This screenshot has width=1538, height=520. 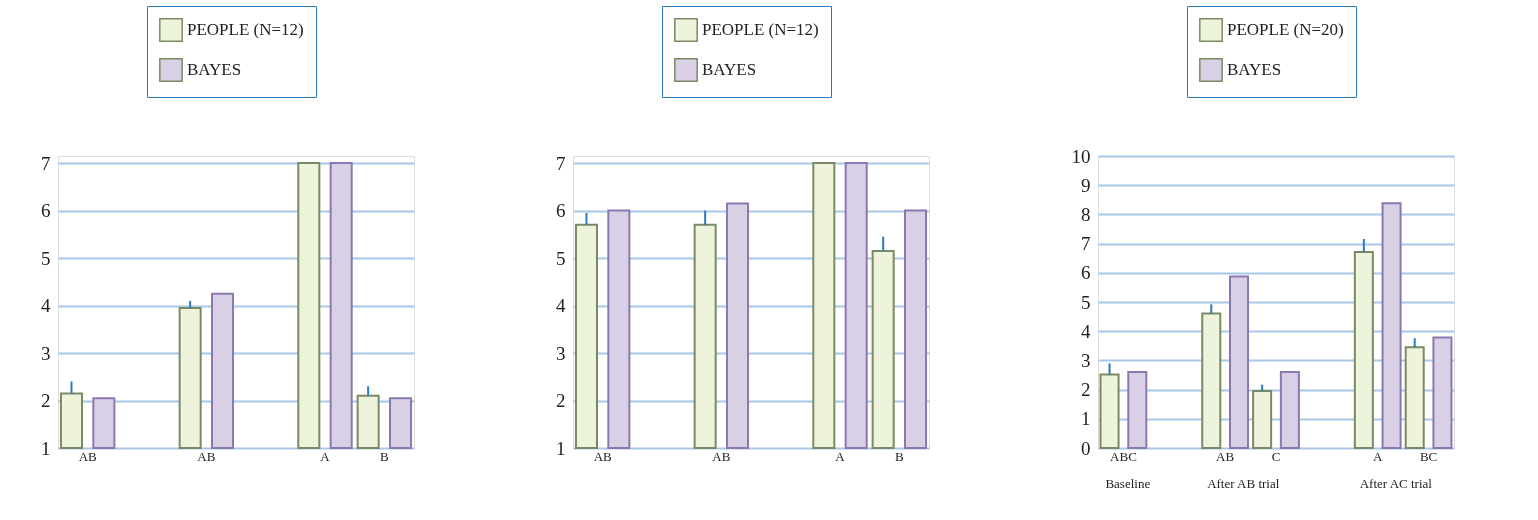 What do you see at coordinates (1276, 456) in the screenshot?
I see `x-tick-label: C` at bounding box center [1276, 456].